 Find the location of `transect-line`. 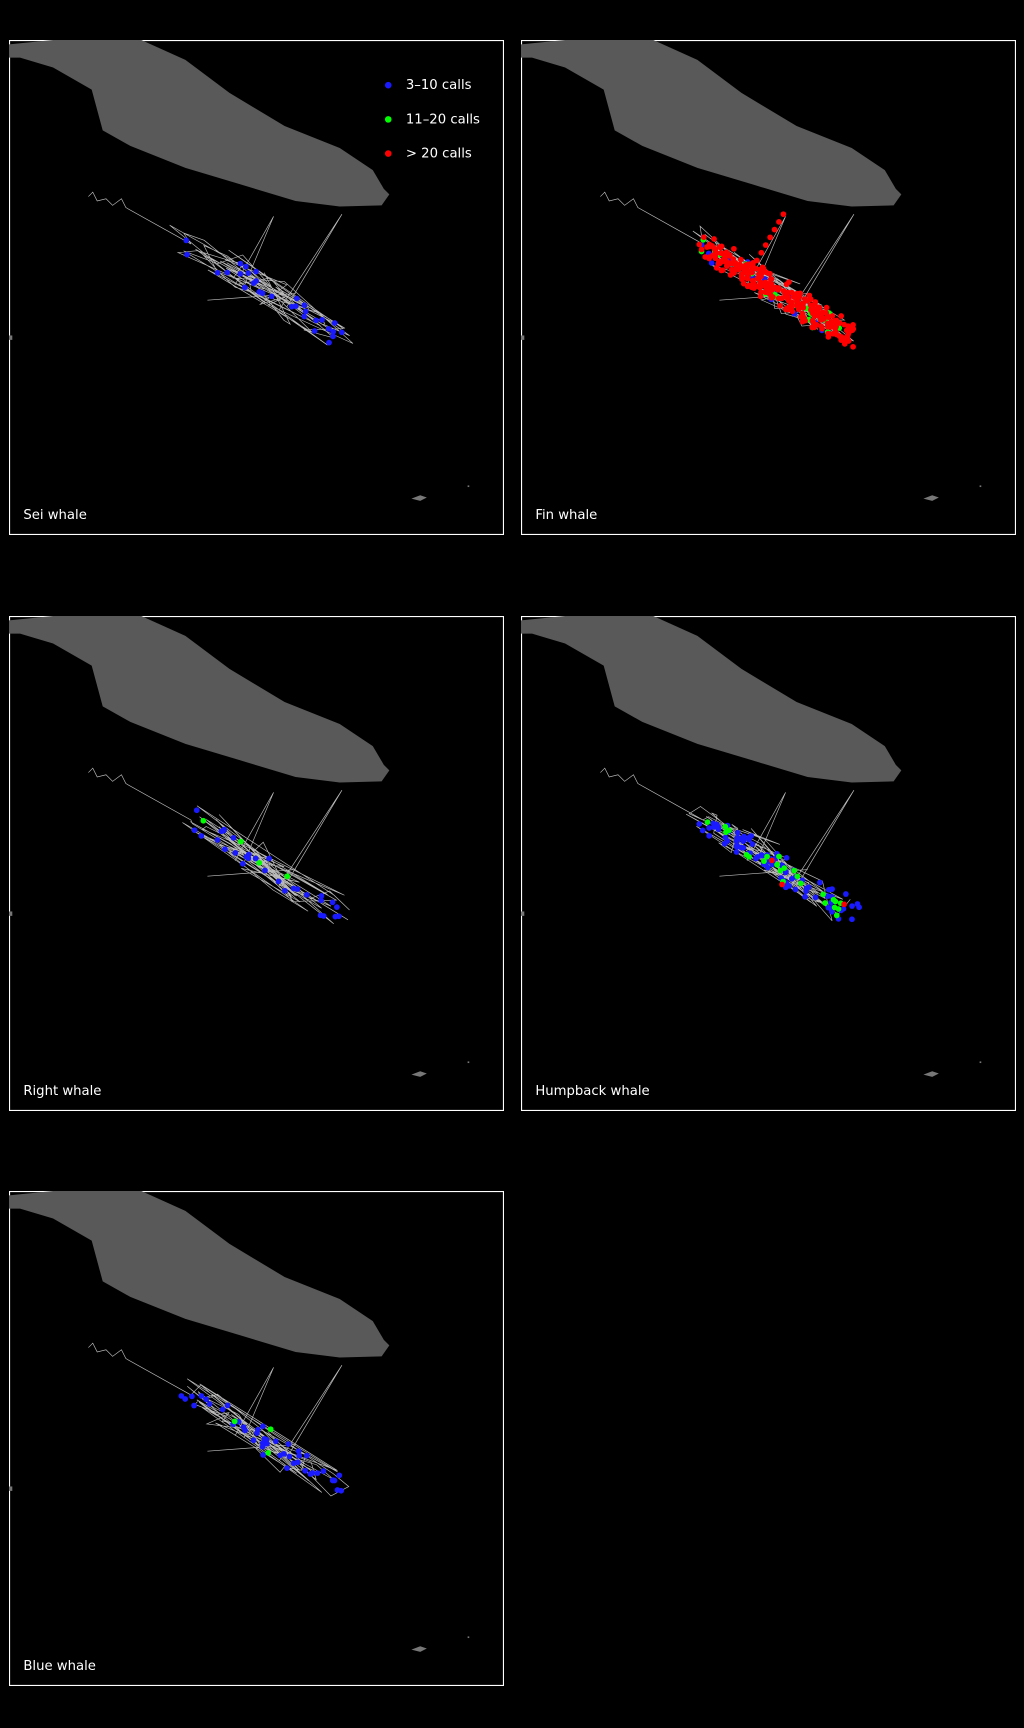

transect-line is located at coordinates (275, 838).